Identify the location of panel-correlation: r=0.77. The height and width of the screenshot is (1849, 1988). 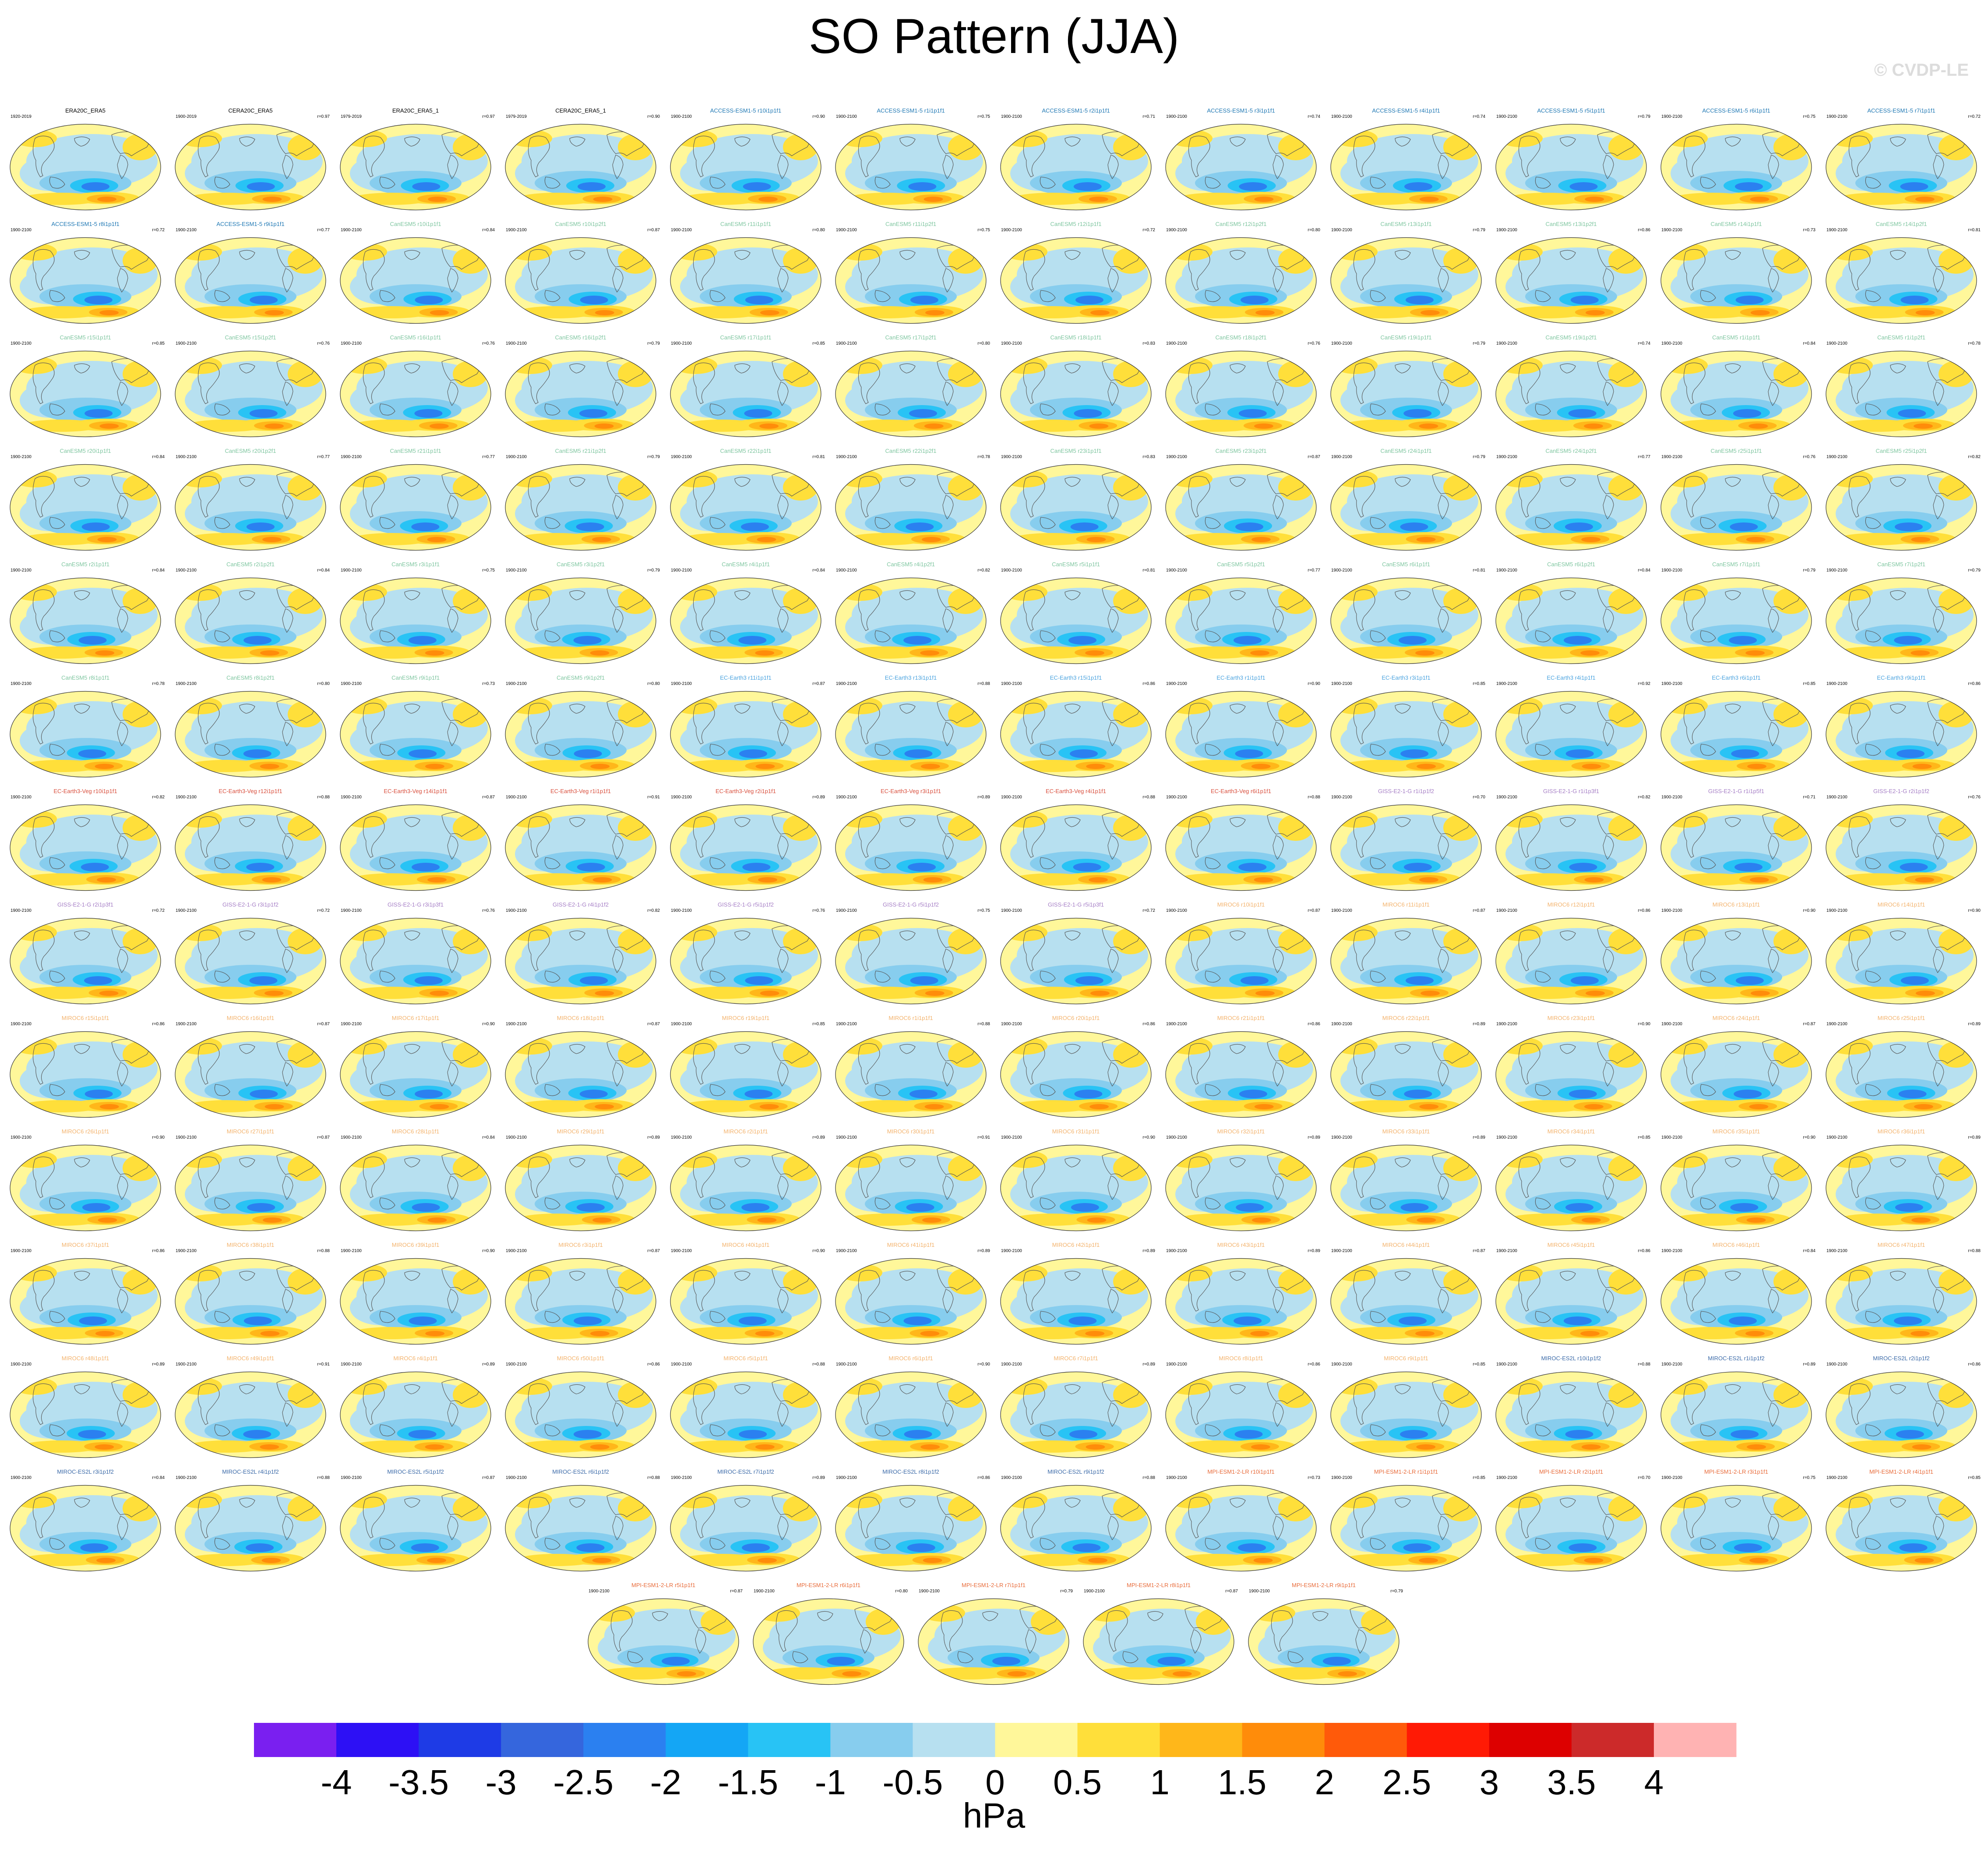
(323, 230).